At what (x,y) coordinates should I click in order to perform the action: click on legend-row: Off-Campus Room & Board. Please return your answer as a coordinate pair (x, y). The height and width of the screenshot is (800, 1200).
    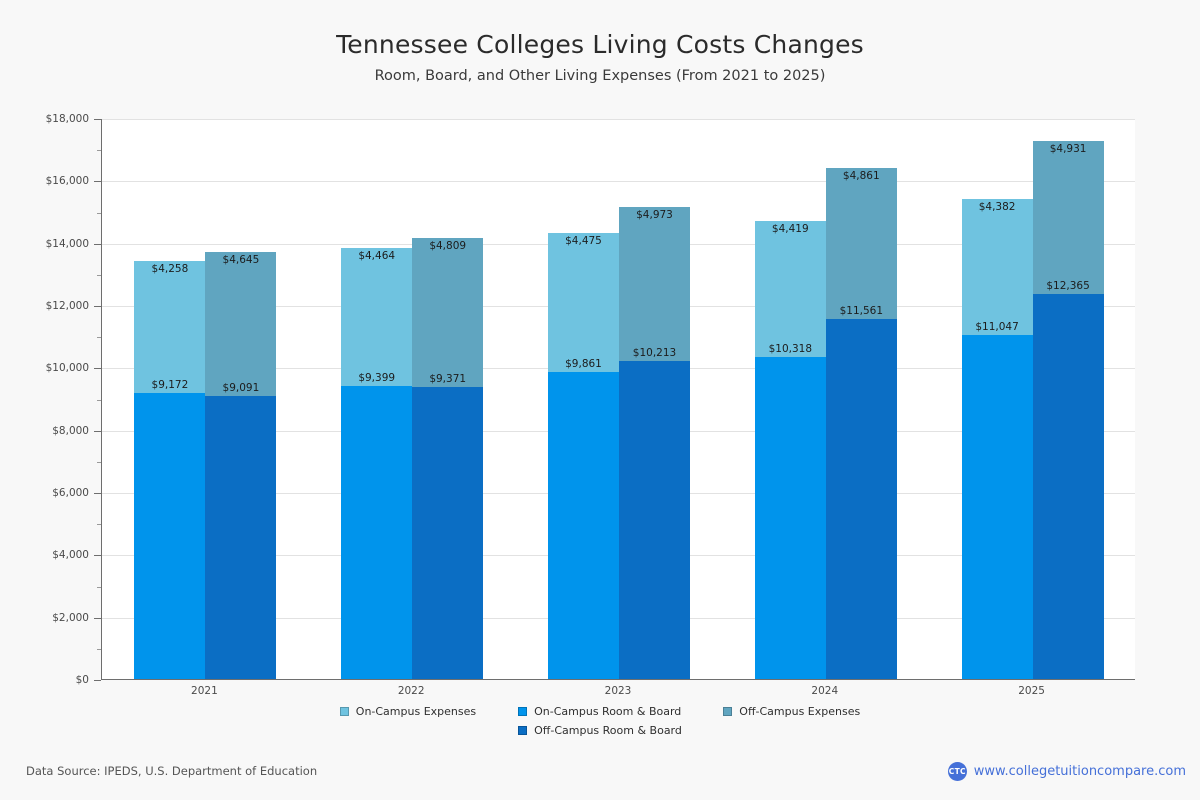
    Looking at the image, I should click on (600, 729).